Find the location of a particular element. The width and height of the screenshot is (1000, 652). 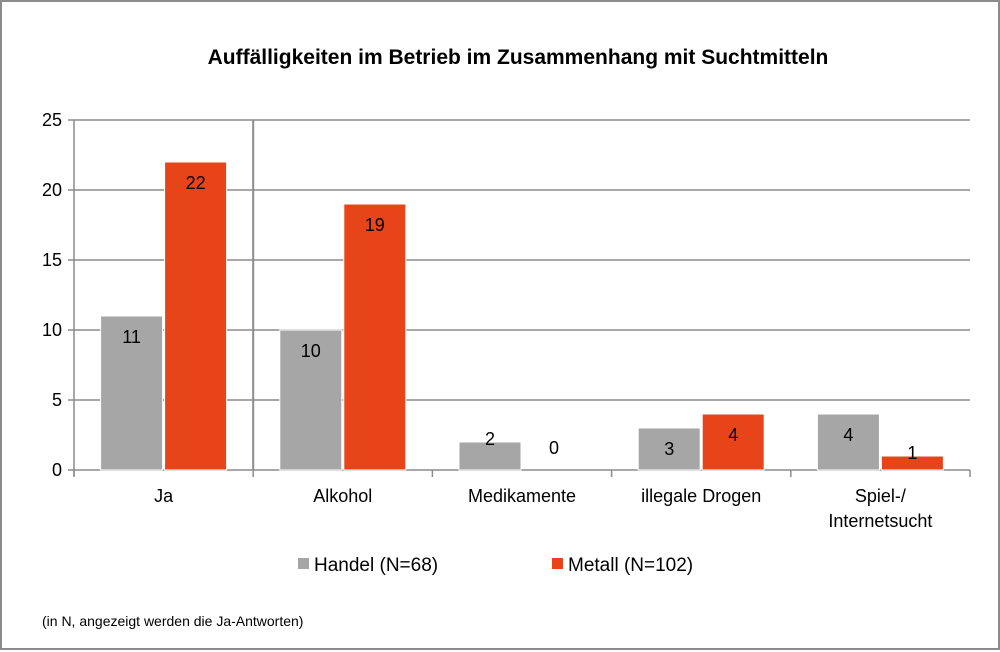

category-label: Internetsucht is located at coordinates (880, 521).